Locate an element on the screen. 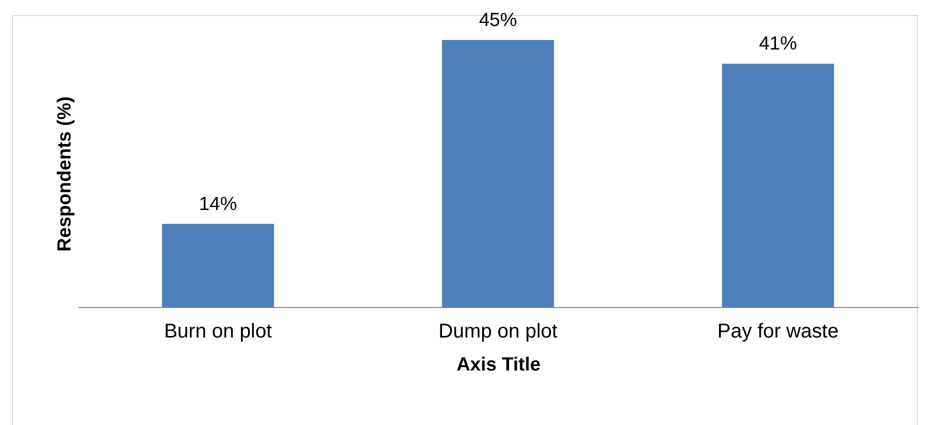  x-tick-label: Pay for waste is located at coordinates (778, 331).